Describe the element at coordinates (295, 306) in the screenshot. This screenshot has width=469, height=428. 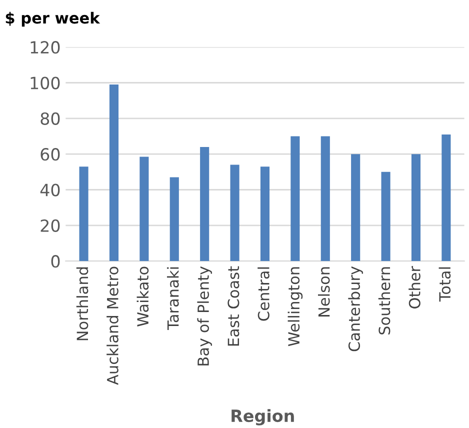
I see `x-tick-label: Wellington` at that location.